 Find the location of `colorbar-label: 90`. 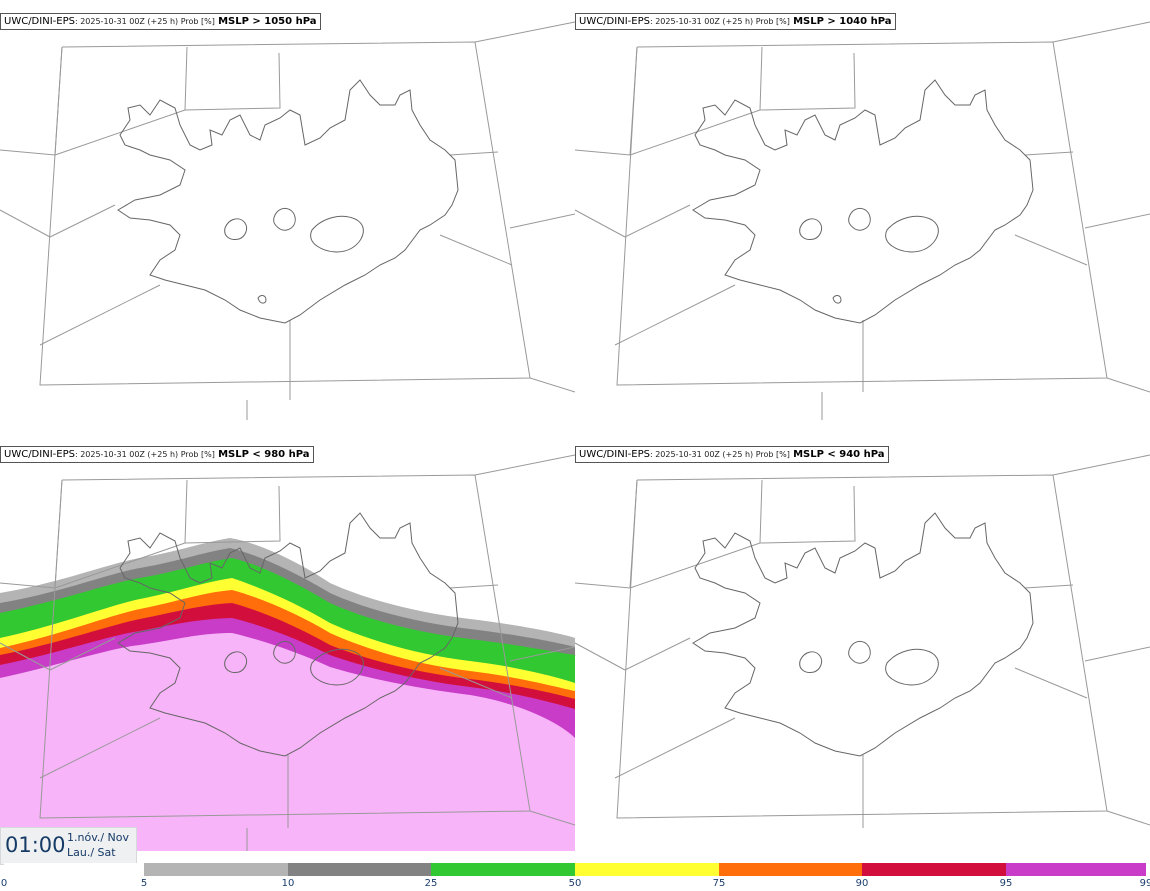

colorbar-label: 90 is located at coordinates (862, 883).